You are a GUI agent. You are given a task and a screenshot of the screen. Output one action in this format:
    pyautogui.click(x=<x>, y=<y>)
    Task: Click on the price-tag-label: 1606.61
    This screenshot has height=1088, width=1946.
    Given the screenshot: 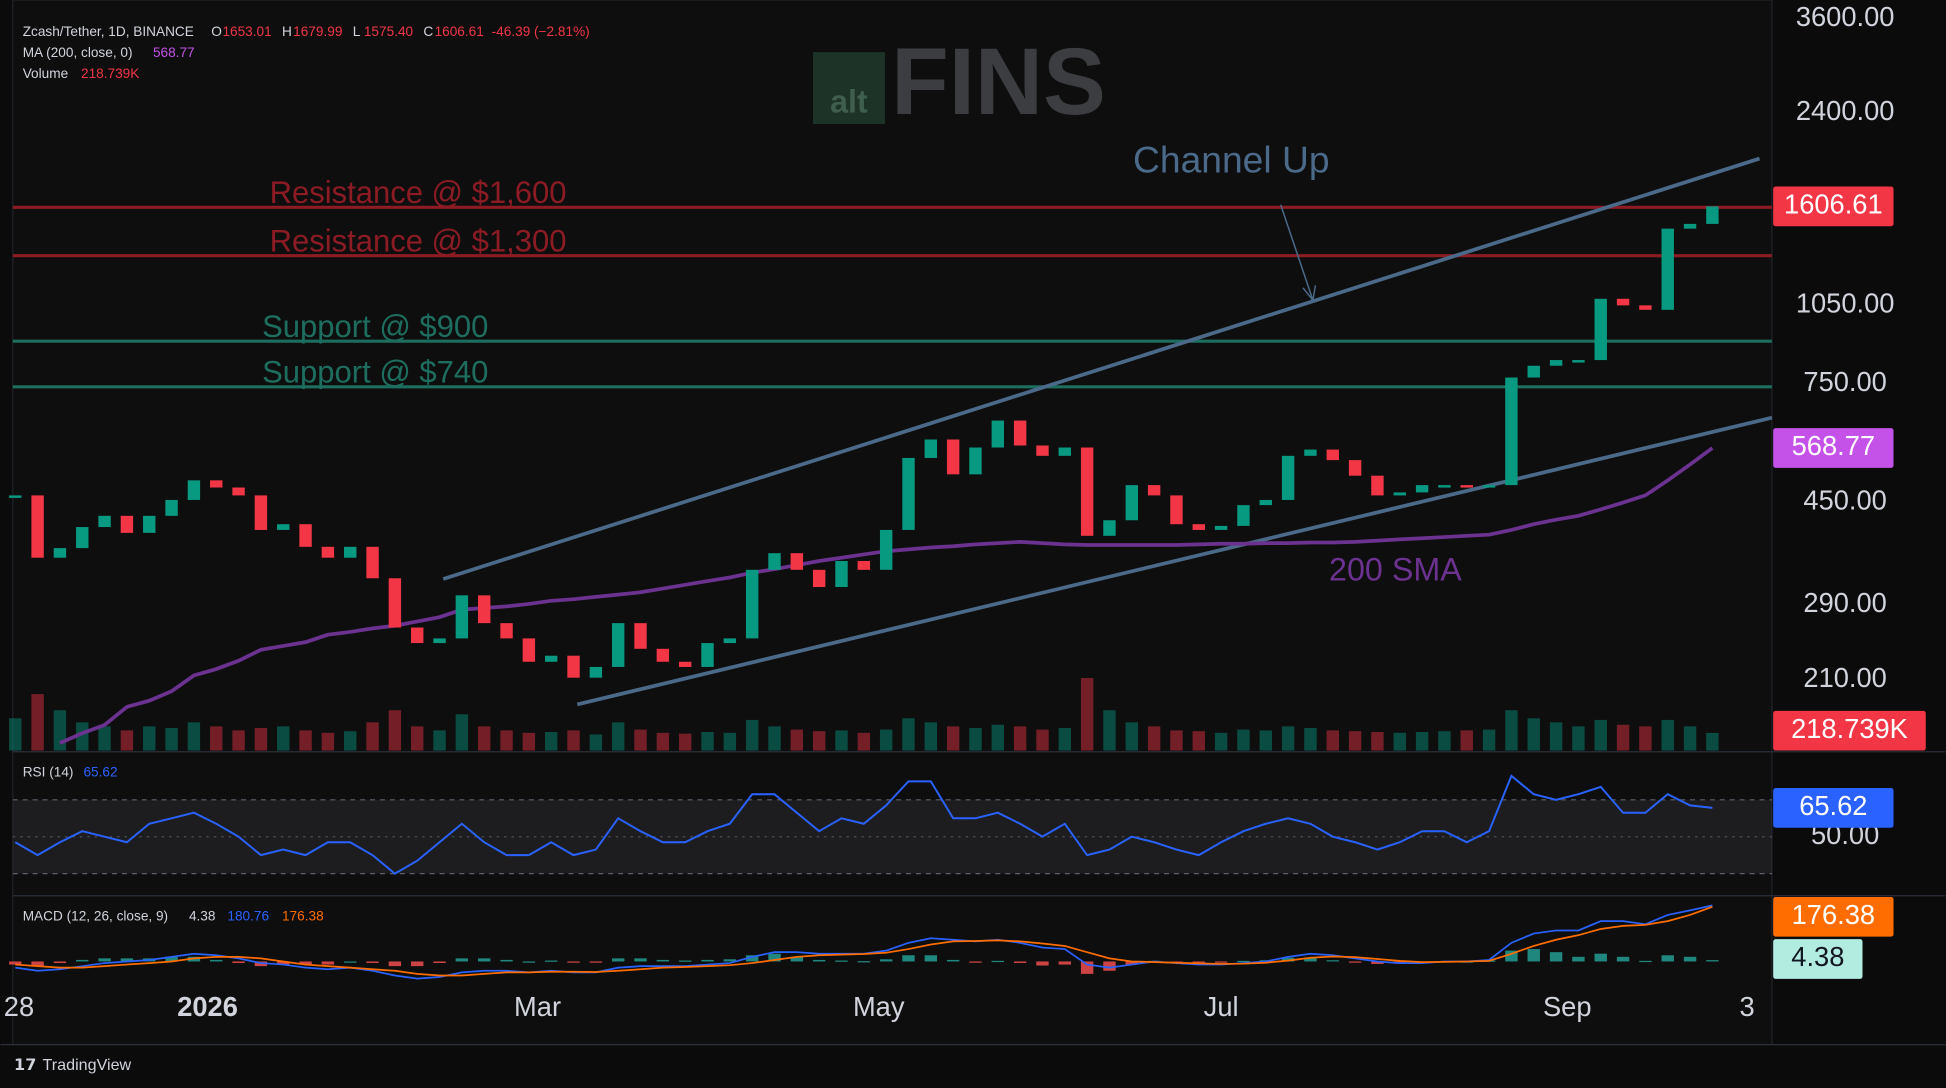 What is the action you would take?
    pyautogui.click(x=1833, y=204)
    